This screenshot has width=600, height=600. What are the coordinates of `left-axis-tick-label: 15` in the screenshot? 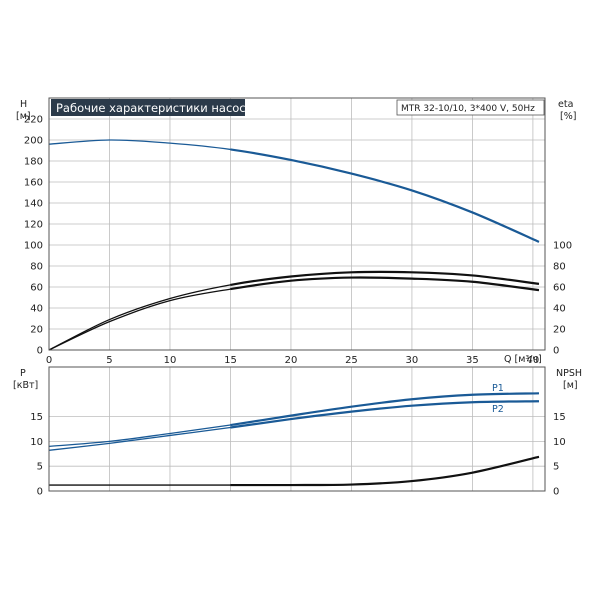 It's located at (36, 417).